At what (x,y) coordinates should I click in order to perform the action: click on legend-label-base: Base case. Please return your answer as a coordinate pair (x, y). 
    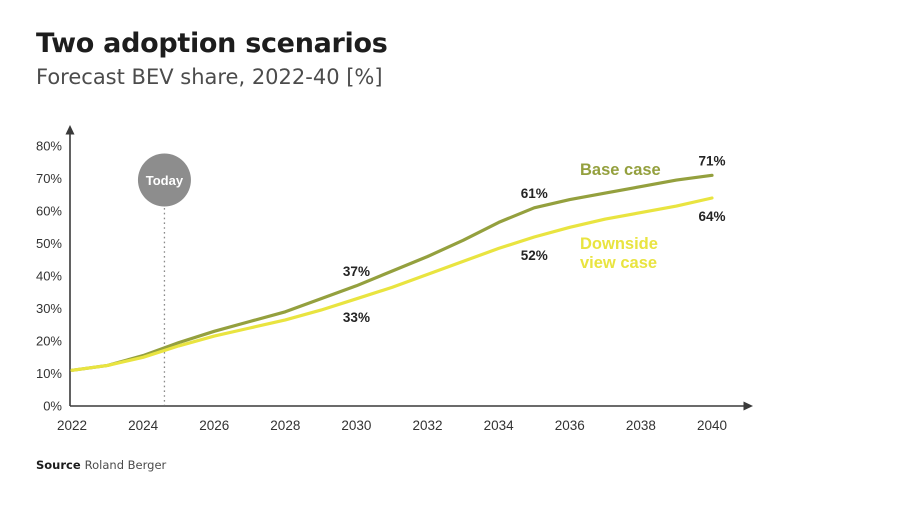
    Looking at the image, I should click on (620, 170).